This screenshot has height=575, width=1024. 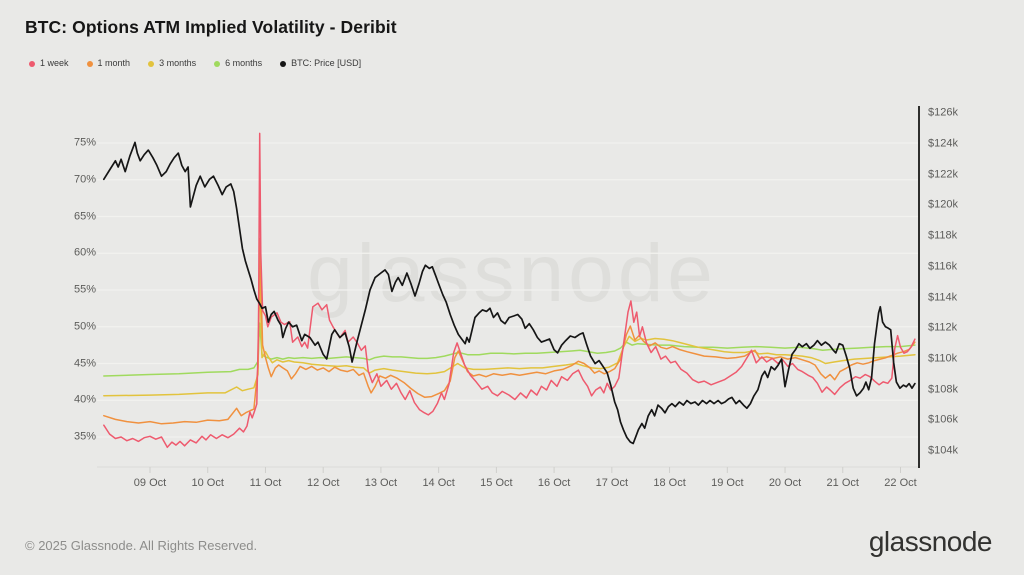 What do you see at coordinates (842, 483) in the screenshot?
I see `x-axis-label: 21 Oct` at bounding box center [842, 483].